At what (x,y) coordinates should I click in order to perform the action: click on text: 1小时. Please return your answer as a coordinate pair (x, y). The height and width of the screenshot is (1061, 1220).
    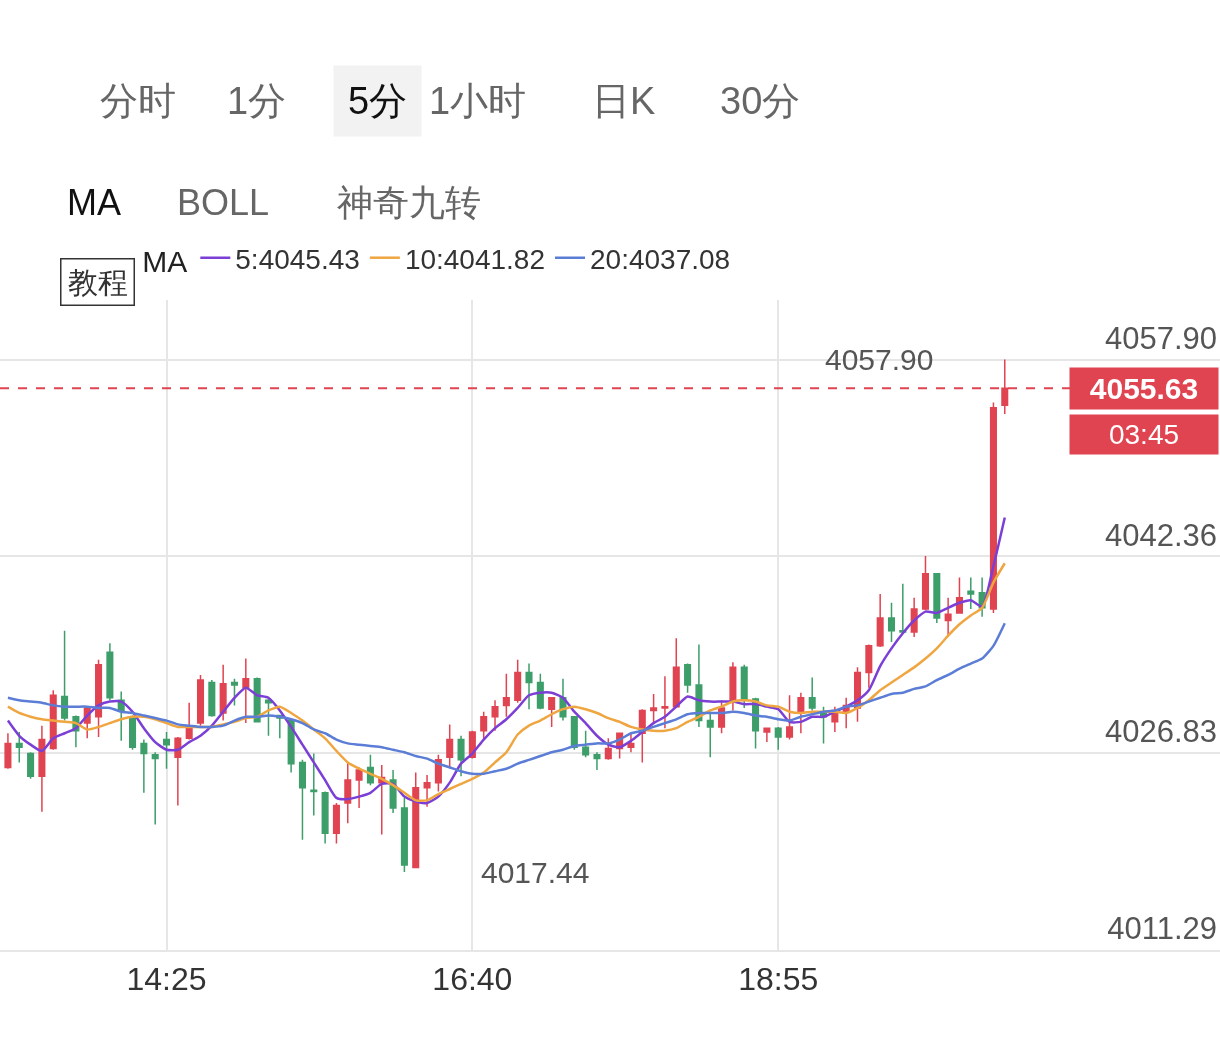
    Looking at the image, I should click on (478, 101).